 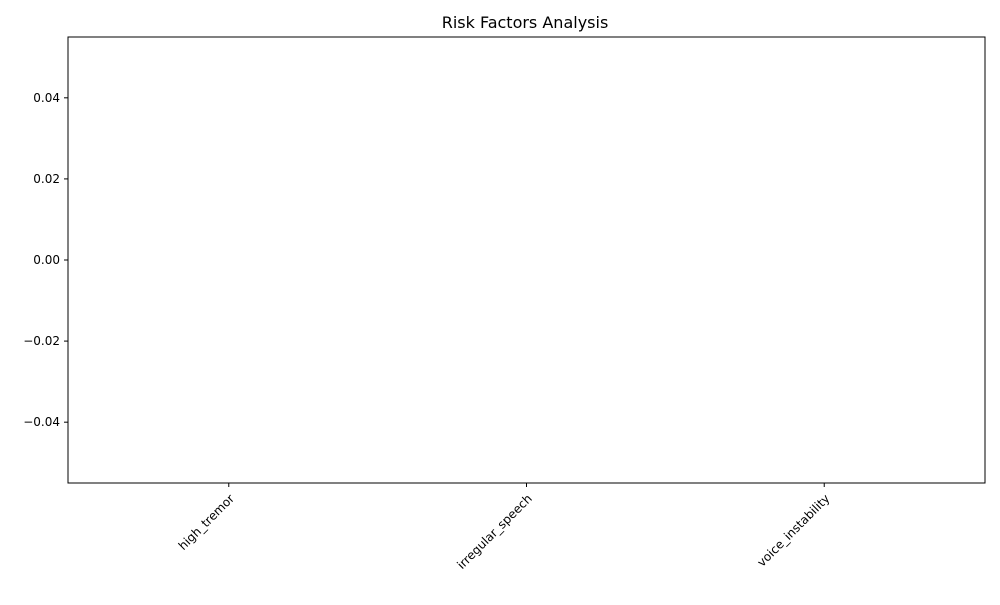 I want to click on y-tick-label: 0.02, so click(x=46, y=179).